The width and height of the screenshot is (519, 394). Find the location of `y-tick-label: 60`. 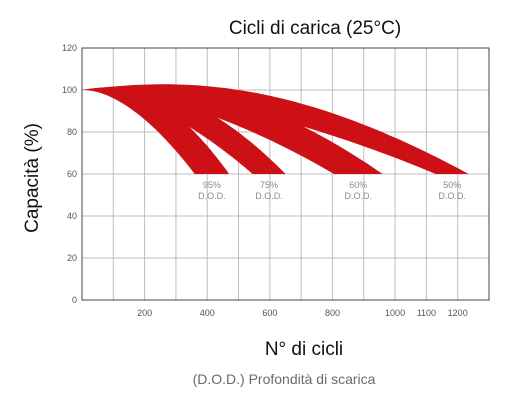

y-tick-label: 60 is located at coordinates (72, 174).